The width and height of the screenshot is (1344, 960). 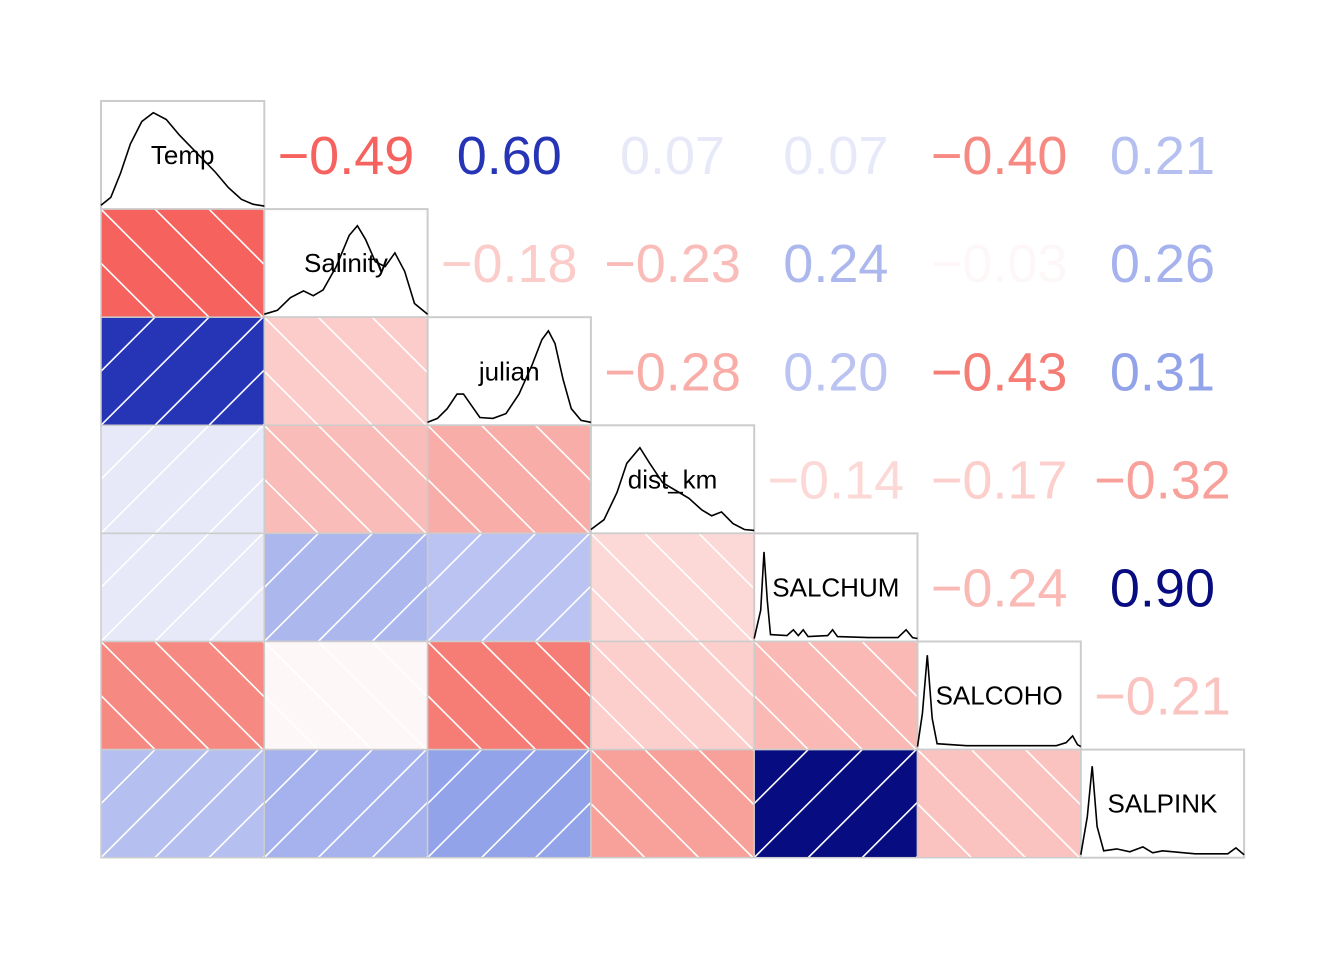 What do you see at coordinates (1162, 588) in the screenshot?
I see `correlation-value: 0.90` at bounding box center [1162, 588].